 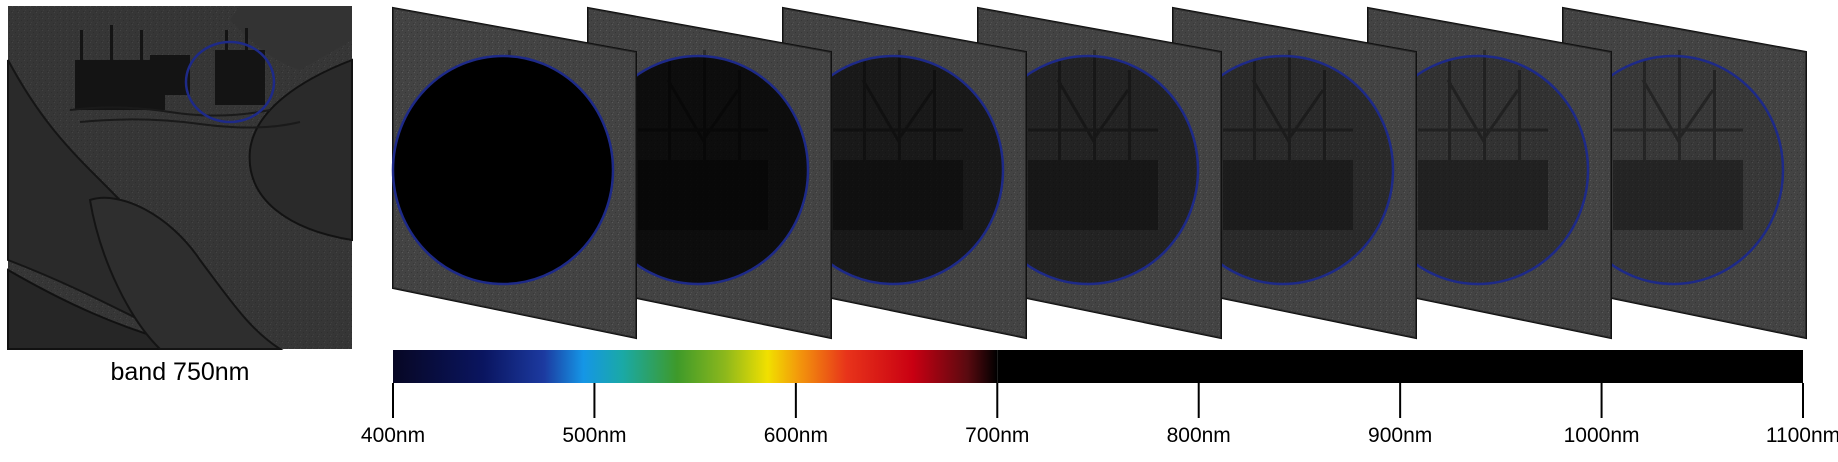 I want to click on thumbnail-image, so click(x=180, y=178).